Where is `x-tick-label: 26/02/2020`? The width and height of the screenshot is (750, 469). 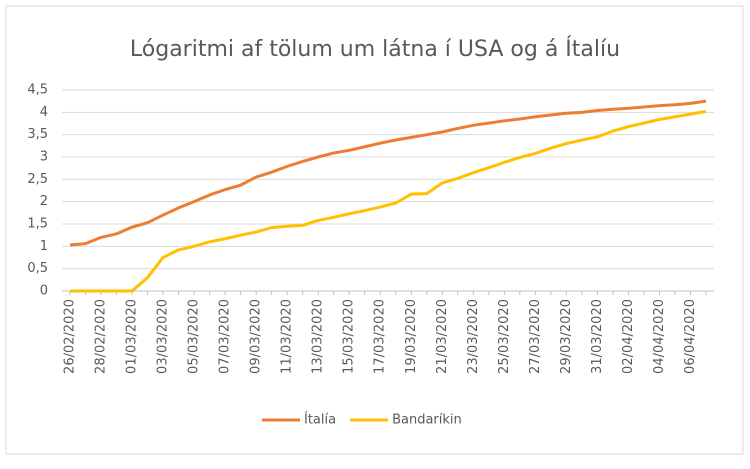 x-tick-label: 26/02/2020 is located at coordinates (70, 336).